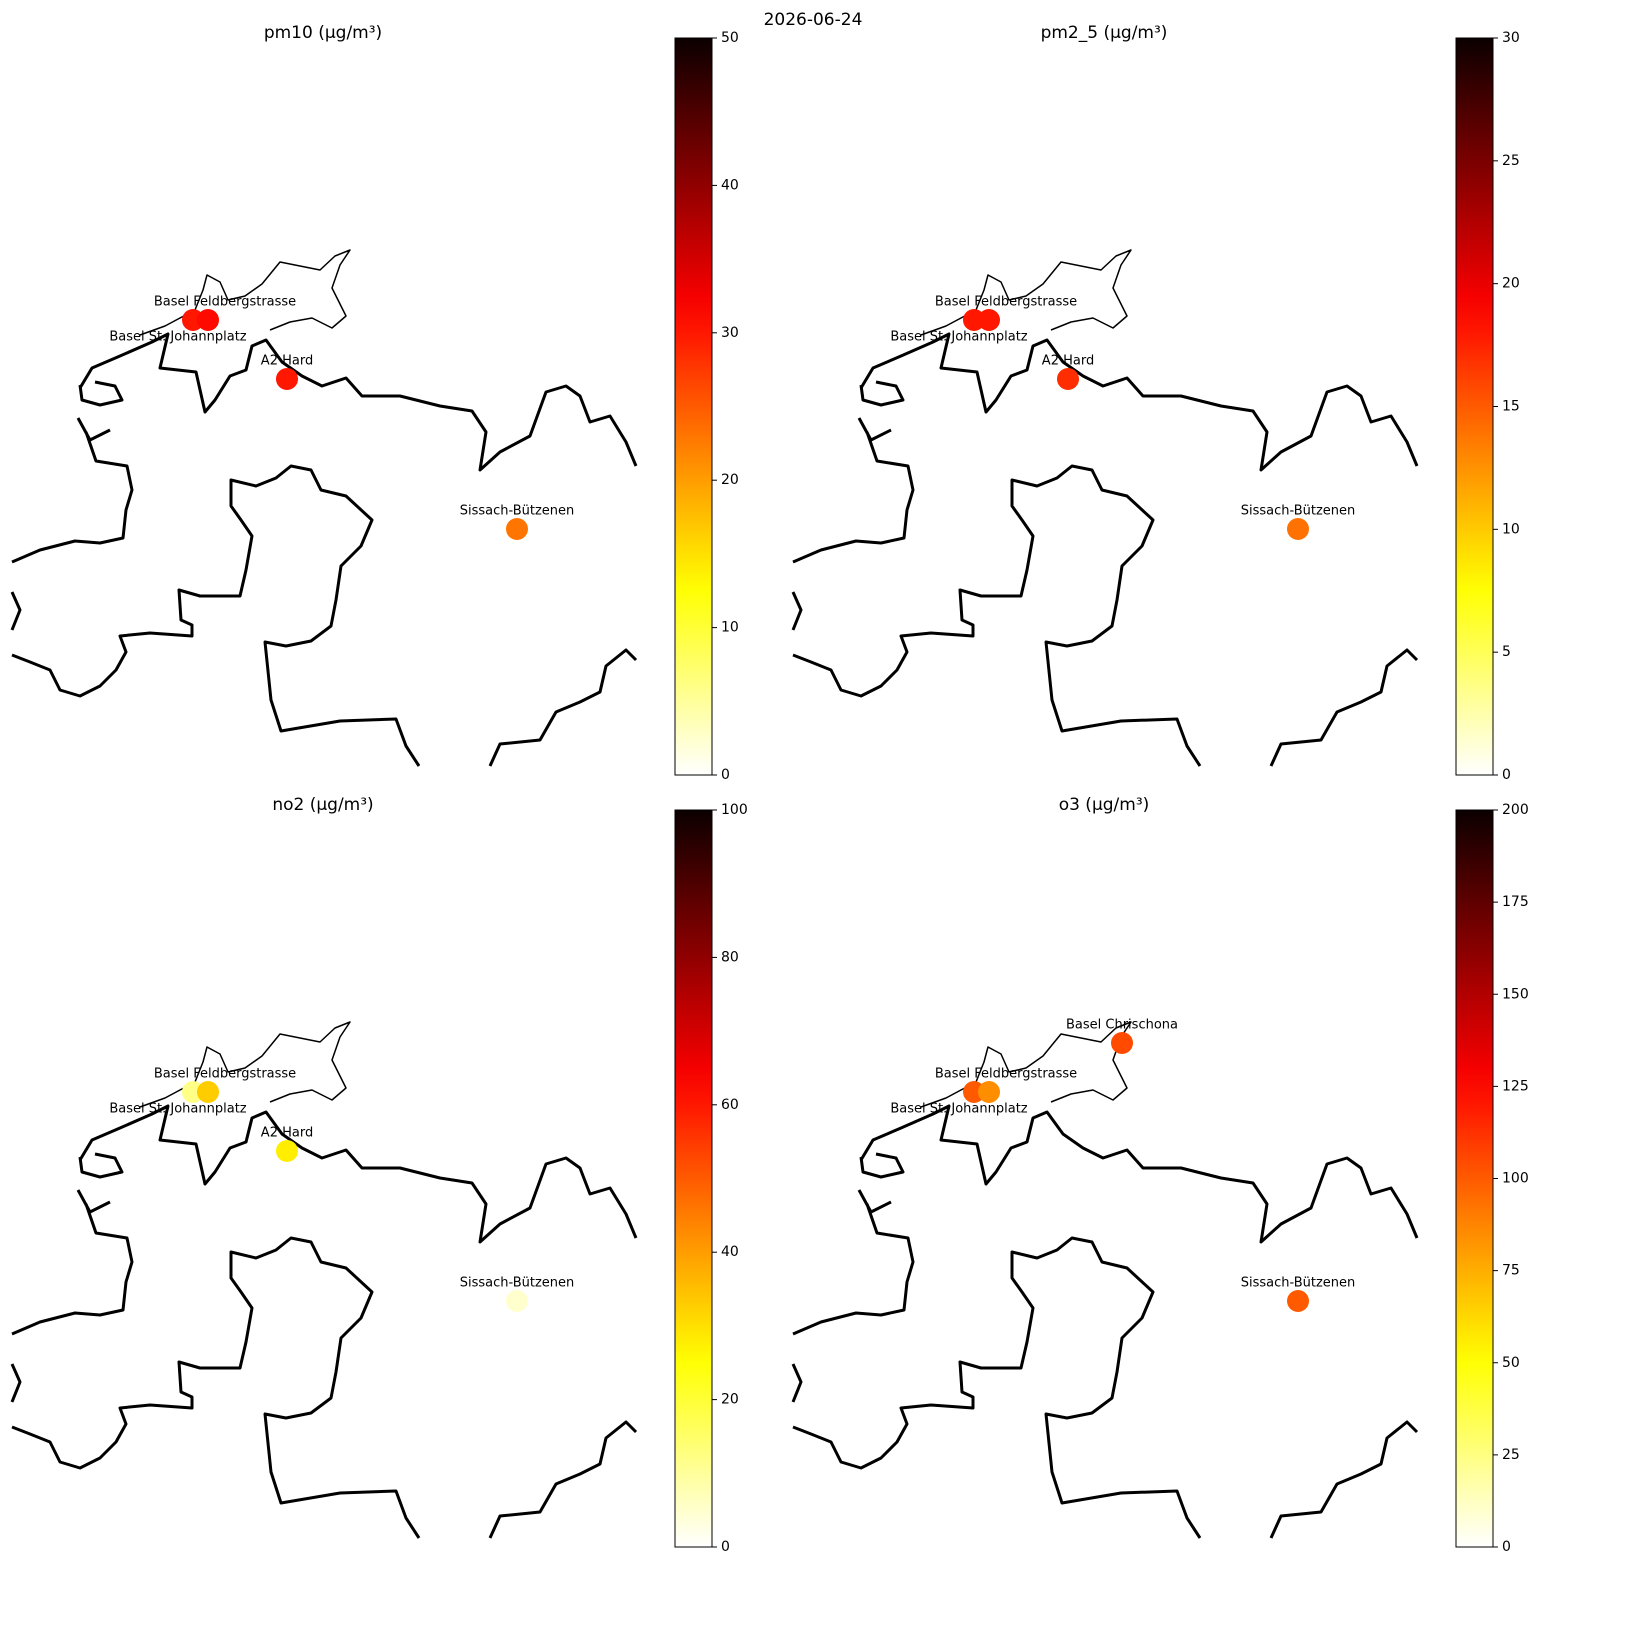 The image size is (1627, 1651). Describe the element at coordinates (1104, 805) in the screenshot. I see `panel-title: o3 (µg/m³)` at that location.